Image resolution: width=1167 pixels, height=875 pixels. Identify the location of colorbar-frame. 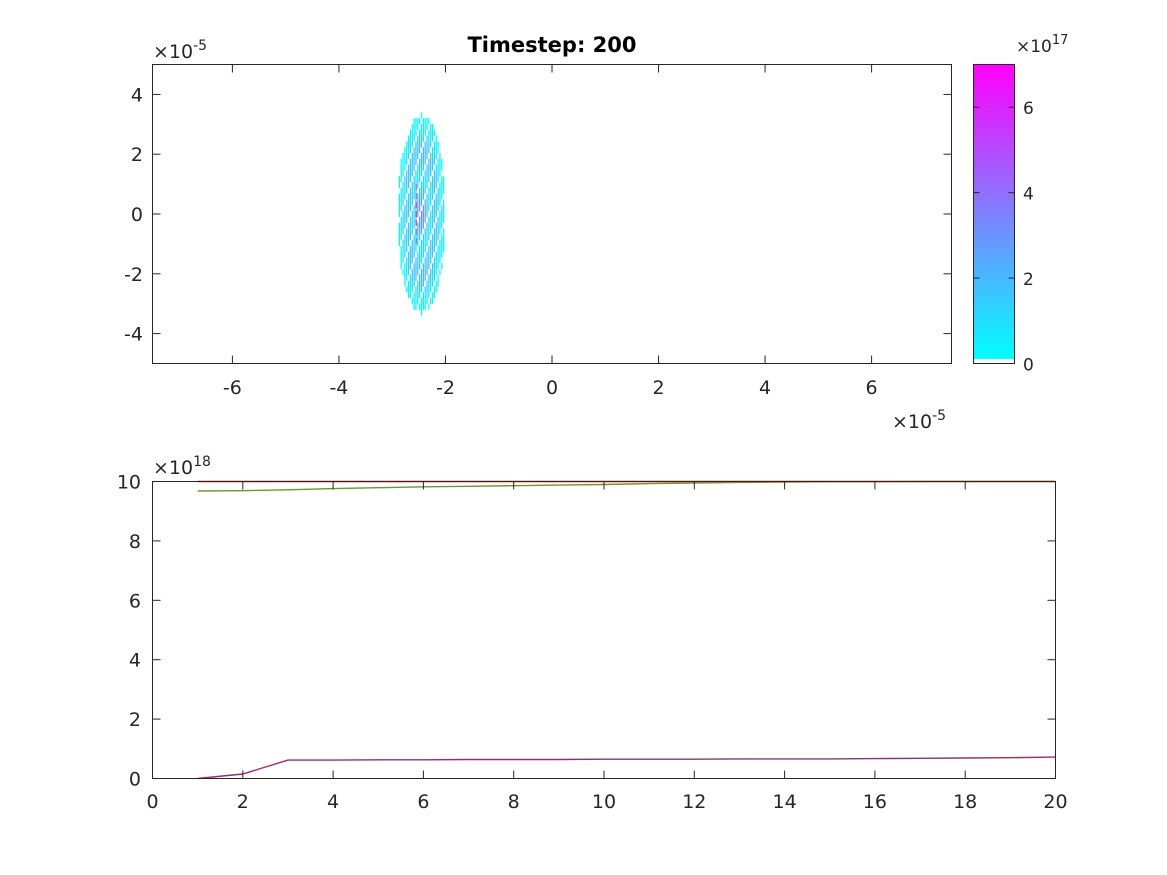
(994, 214).